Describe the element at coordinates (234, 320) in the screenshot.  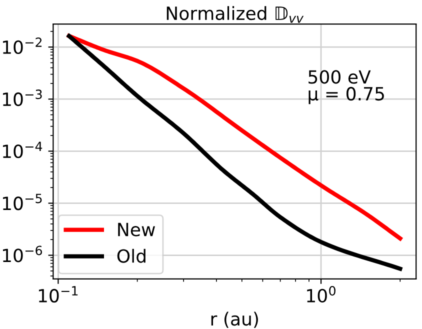
I see `x-axis-title: r (au)` at that location.